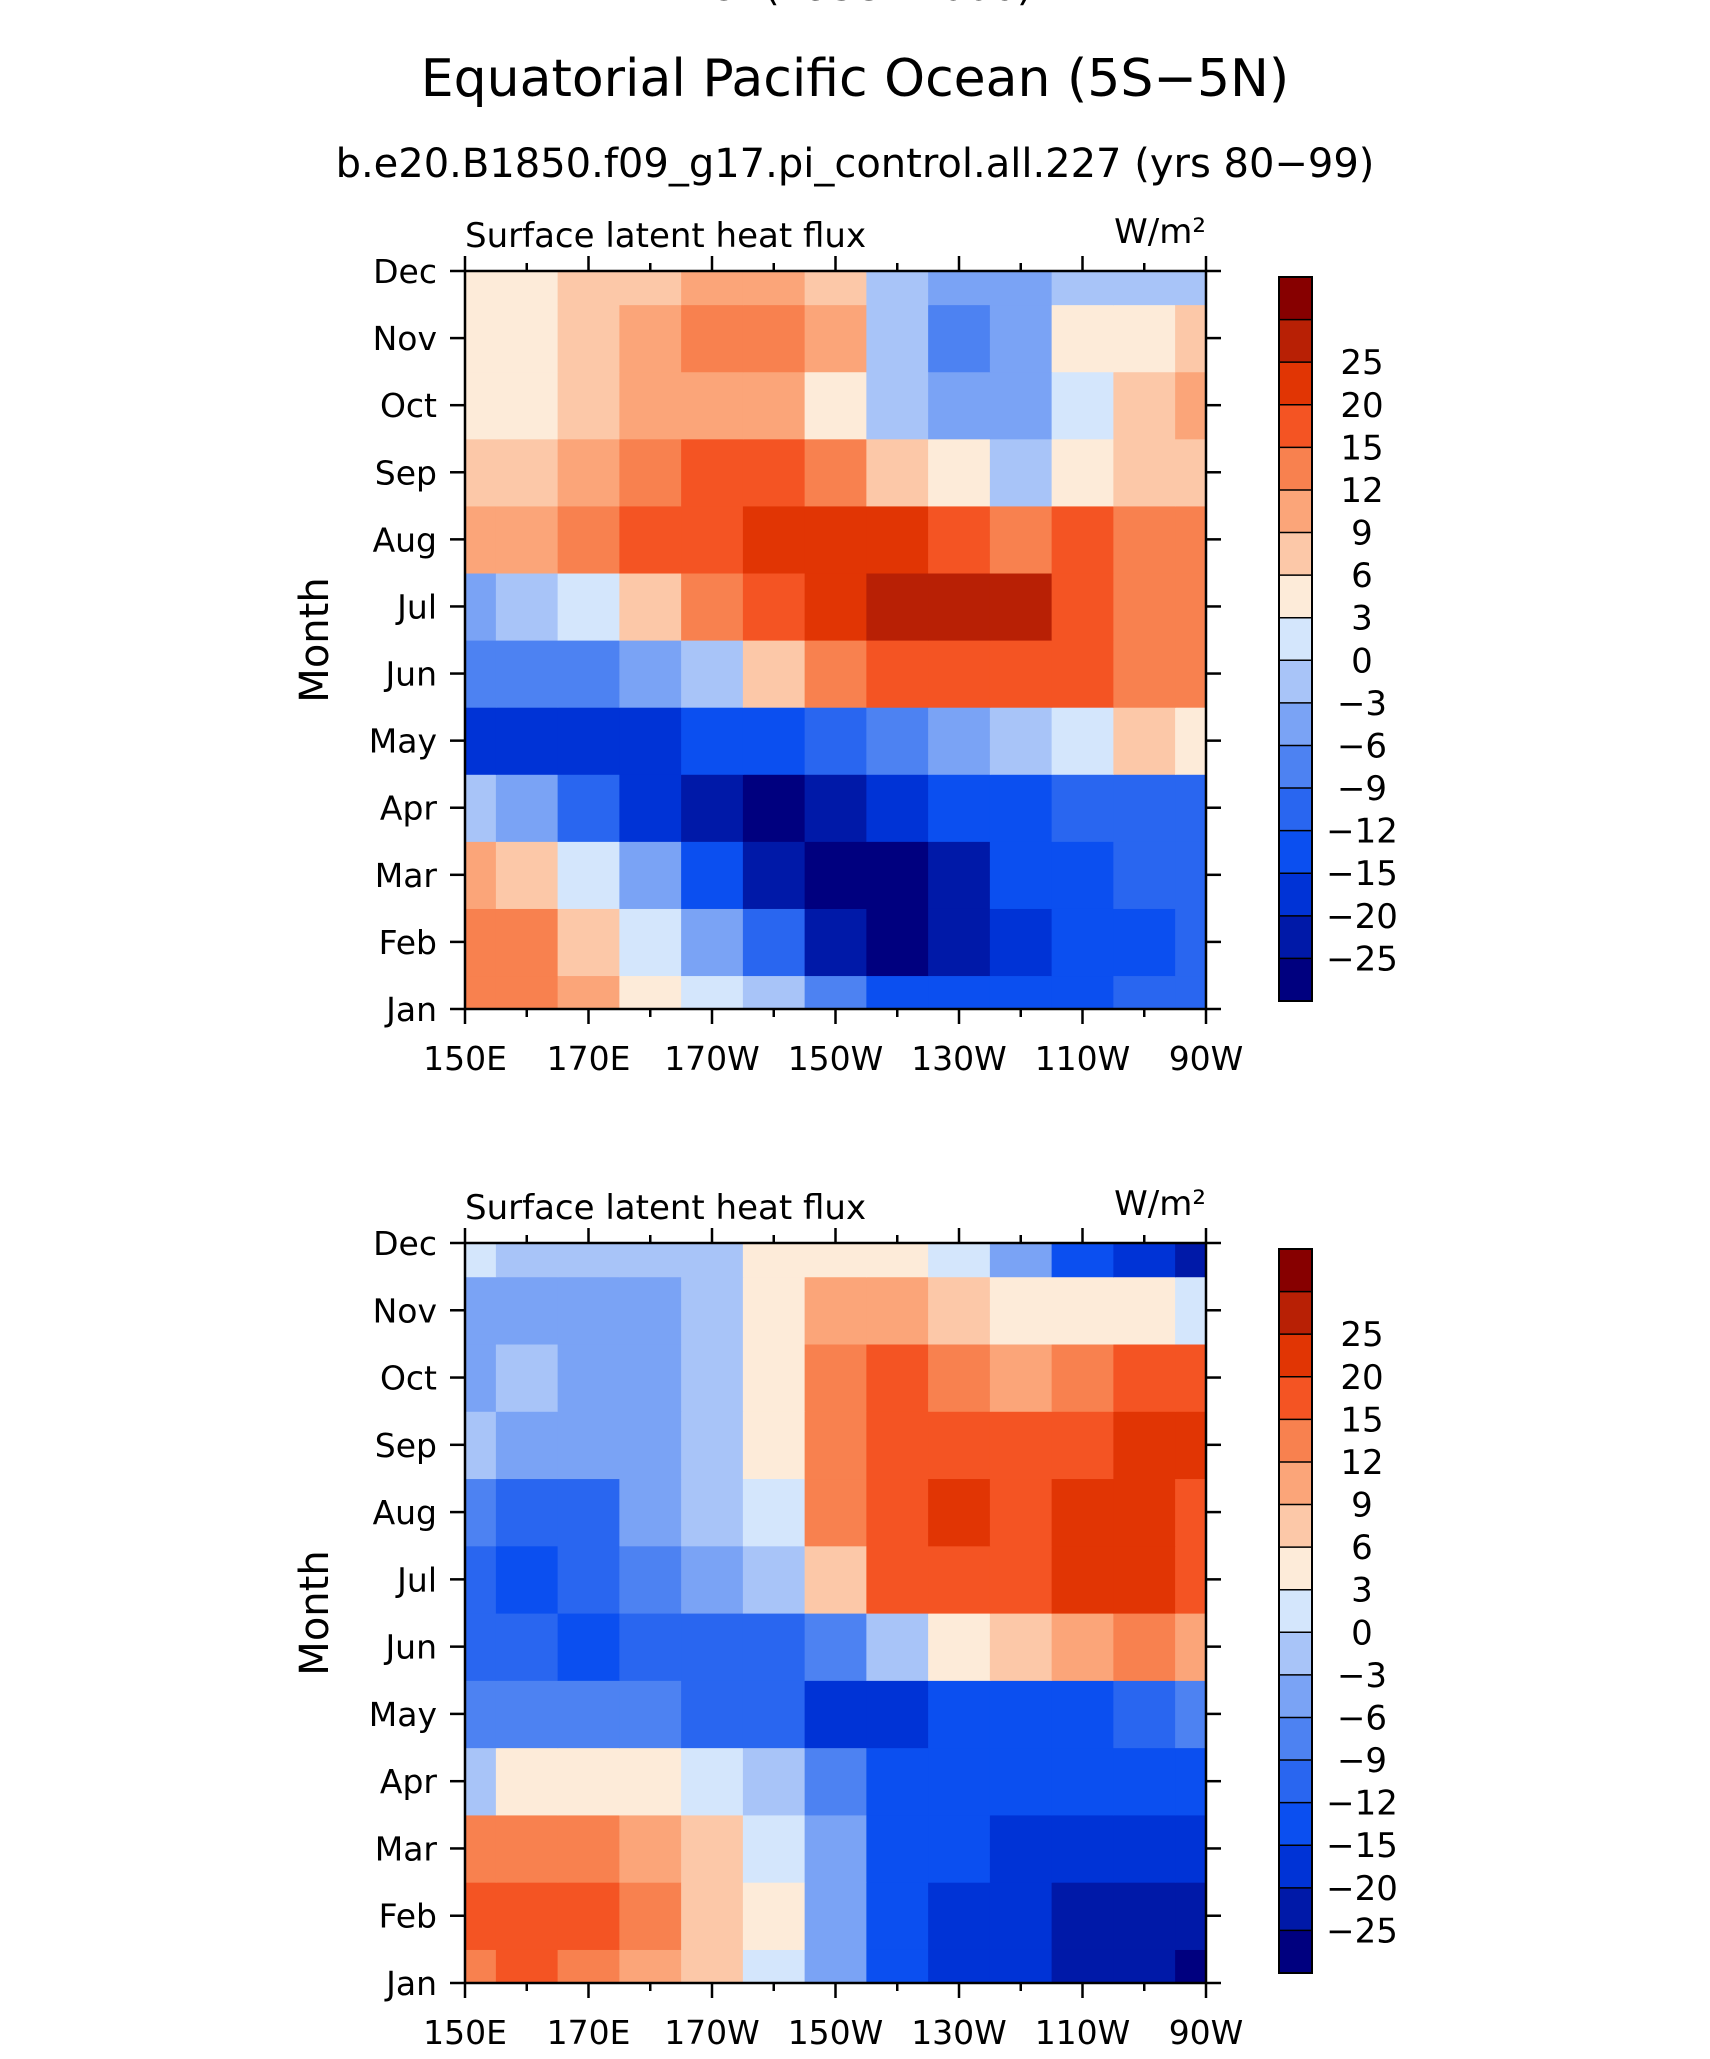 This screenshot has height=2059, width=1710. Describe the element at coordinates (408, 1916) in the screenshot. I see `y-tick-label: Feb` at that location.